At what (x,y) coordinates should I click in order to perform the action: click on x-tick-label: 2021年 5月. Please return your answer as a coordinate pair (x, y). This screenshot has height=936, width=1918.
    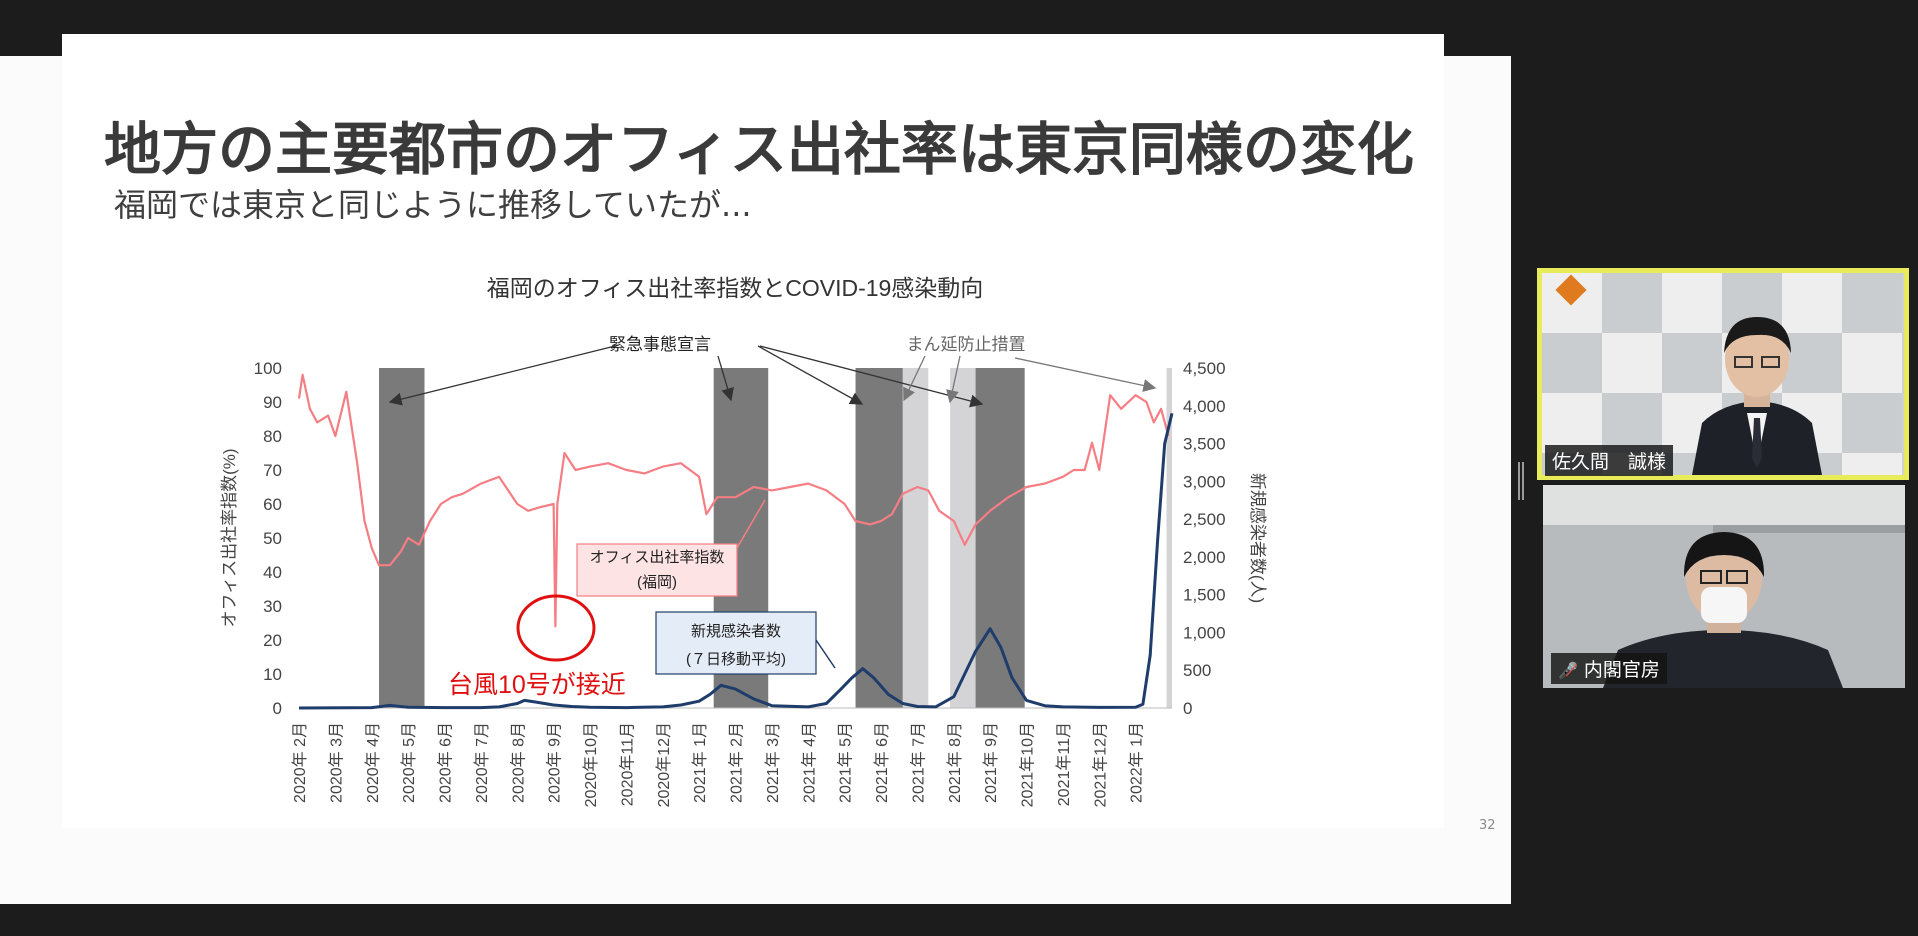
    Looking at the image, I should click on (846, 762).